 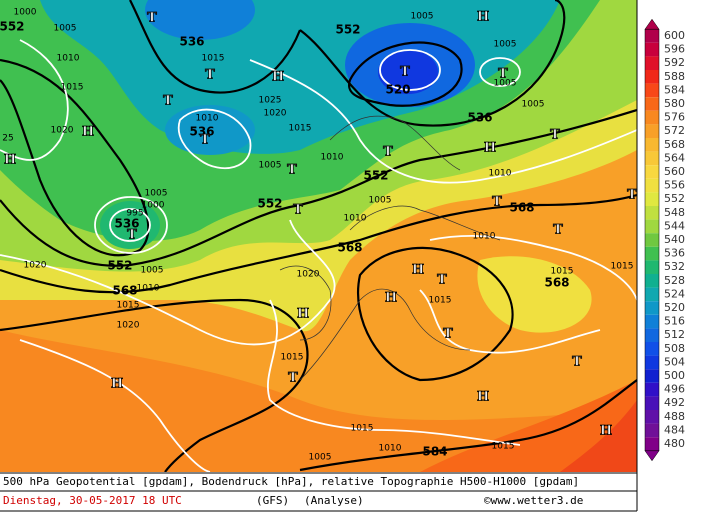 What do you see at coordinates (674, 171) in the screenshot?
I see `colorbar-label: 560` at bounding box center [674, 171].